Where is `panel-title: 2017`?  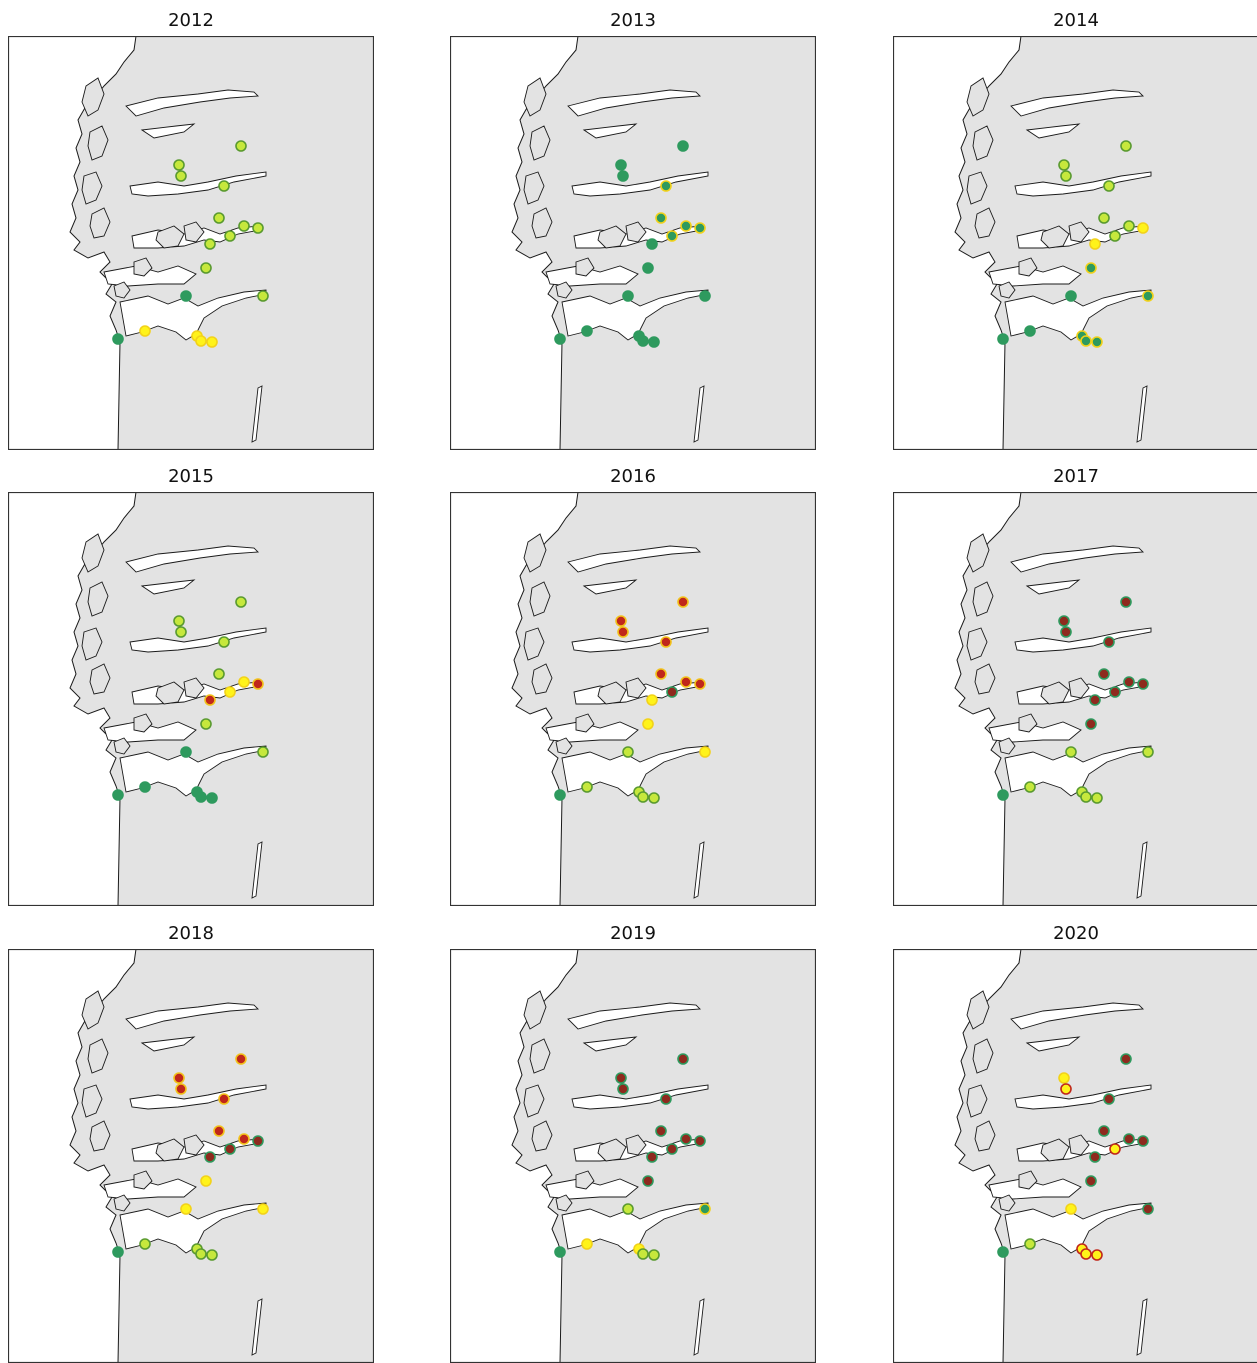 panel-title: 2017 is located at coordinates (1075, 477).